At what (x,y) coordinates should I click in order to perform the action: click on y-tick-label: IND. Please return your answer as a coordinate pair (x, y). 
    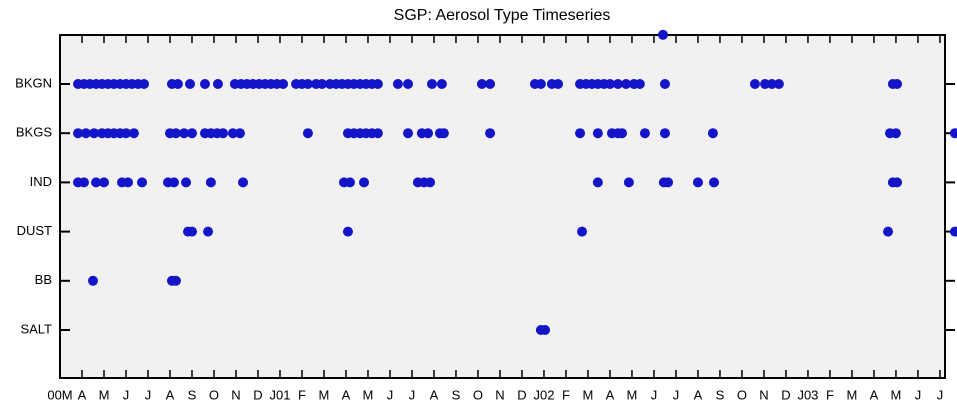
    Looking at the image, I should click on (41, 181).